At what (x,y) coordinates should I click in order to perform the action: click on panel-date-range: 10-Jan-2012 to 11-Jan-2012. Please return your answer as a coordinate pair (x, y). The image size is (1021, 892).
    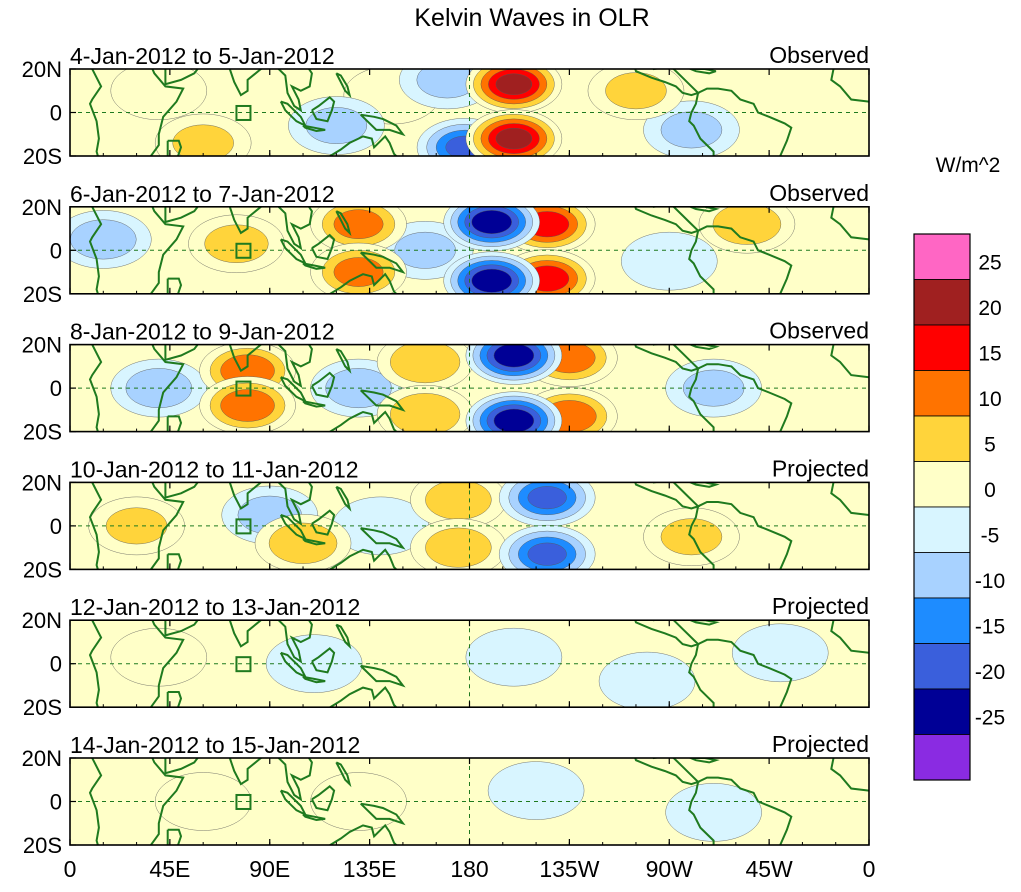
    Looking at the image, I should click on (214, 469).